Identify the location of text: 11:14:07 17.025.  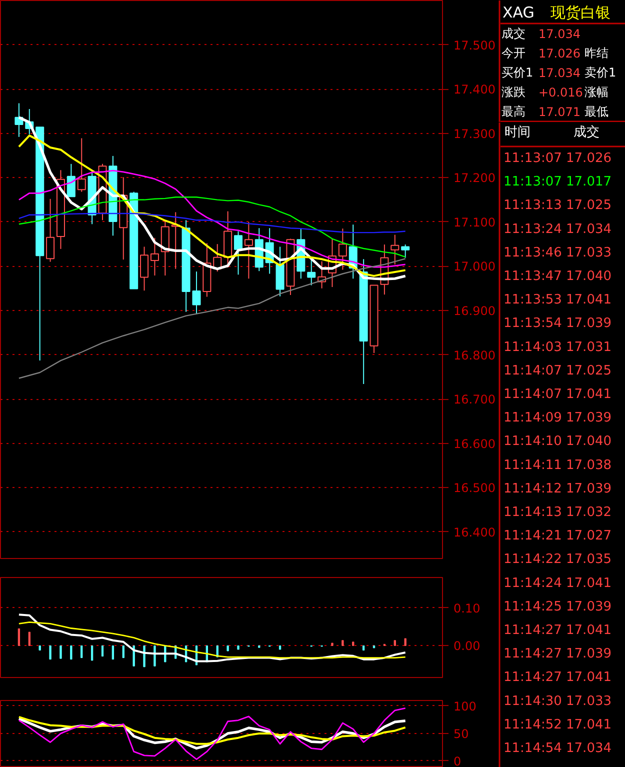
(558, 370).